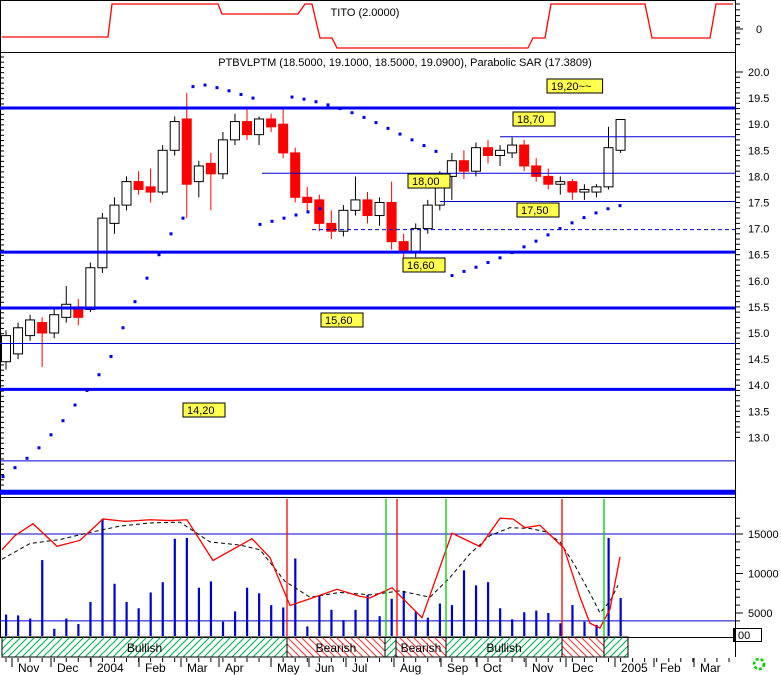 The width and height of the screenshot is (781, 675). What do you see at coordinates (367, 26) in the screenshot?
I see `indicator-step-line` at bounding box center [367, 26].